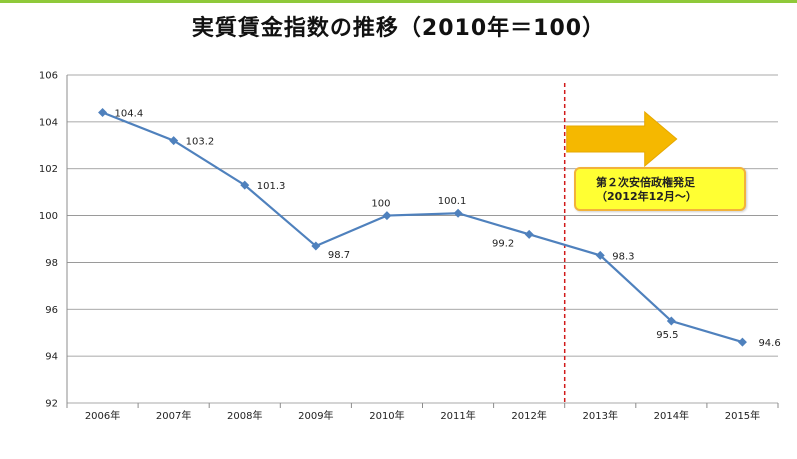 The height and width of the screenshot is (459, 797). Describe the element at coordinates (452, 201) in the screenshot. I see `data-label: 100.1` at that location.